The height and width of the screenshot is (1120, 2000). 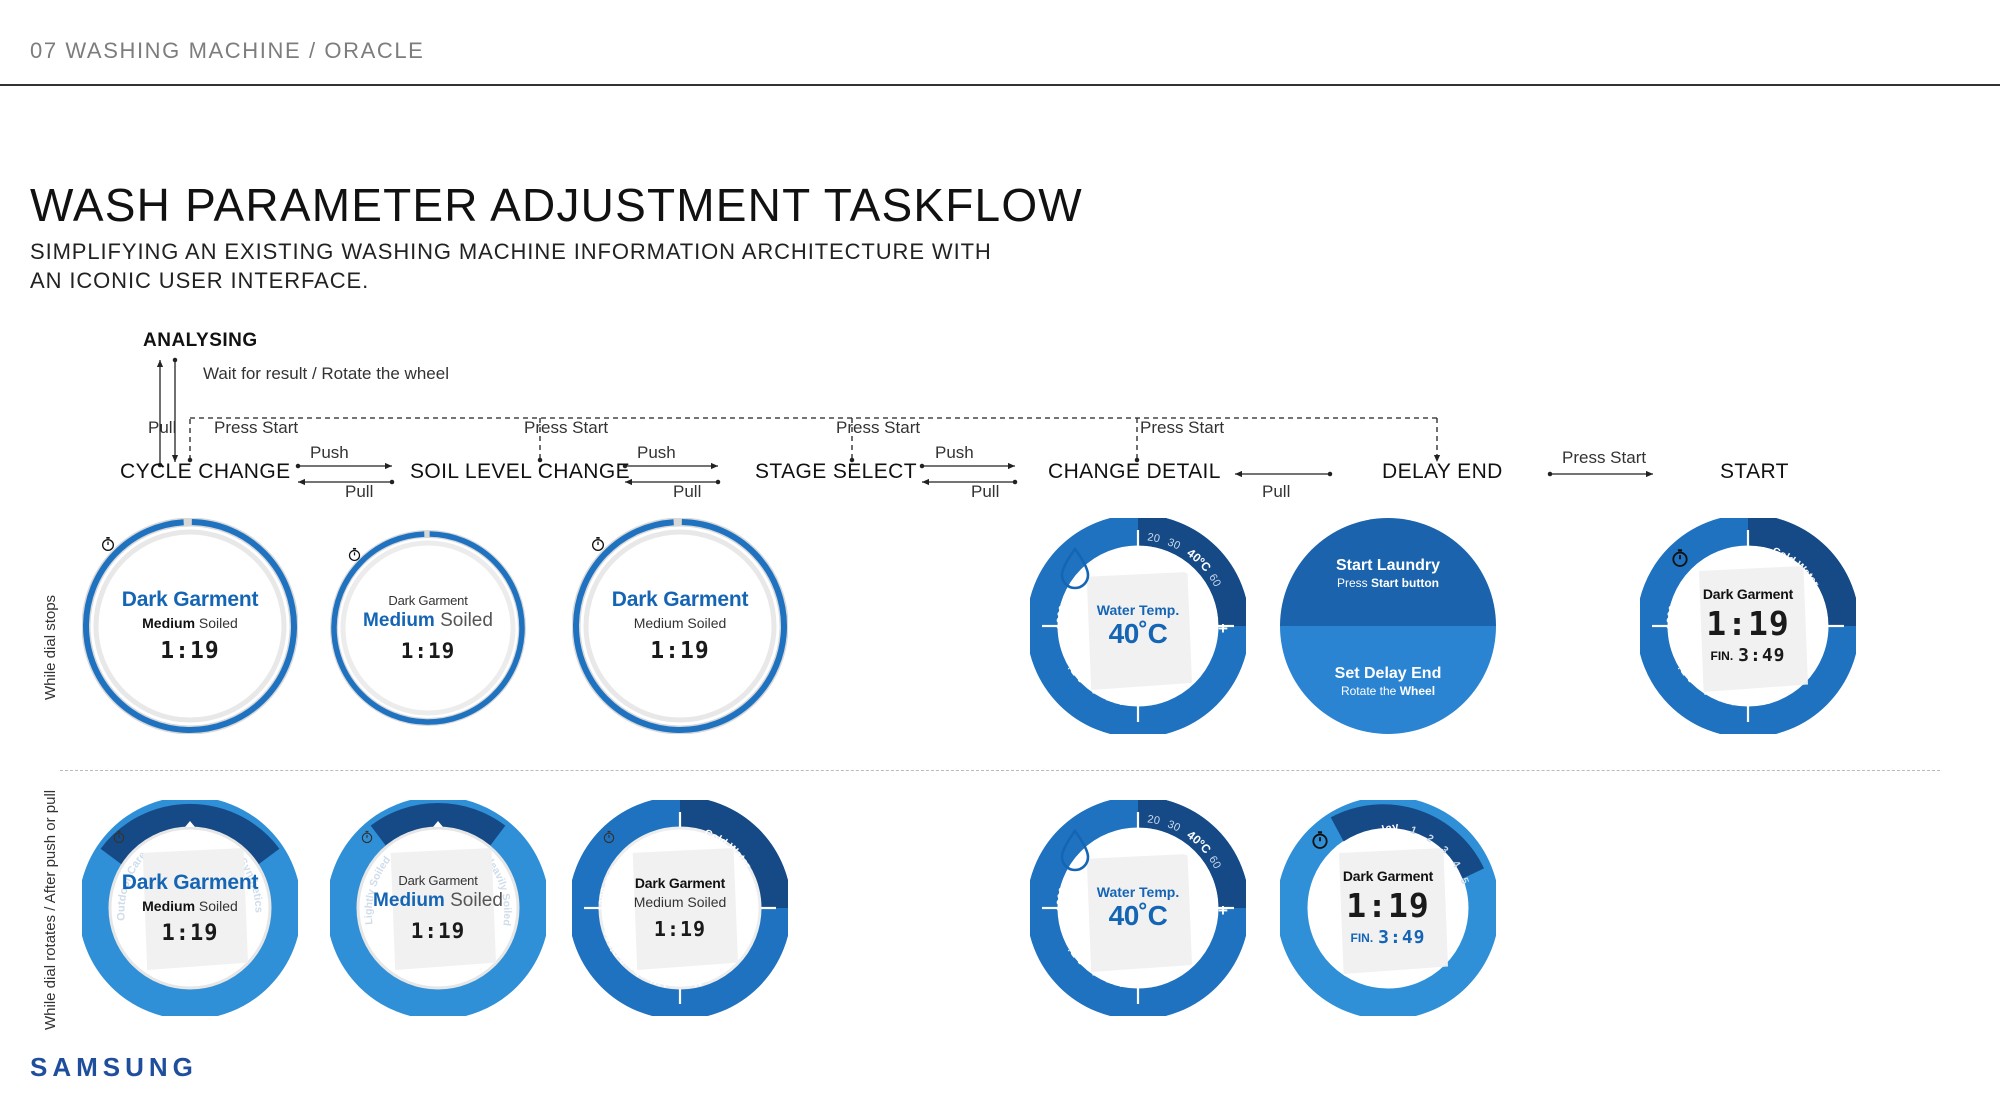 I want to click on header-divider, so click(x=1000, y=85).